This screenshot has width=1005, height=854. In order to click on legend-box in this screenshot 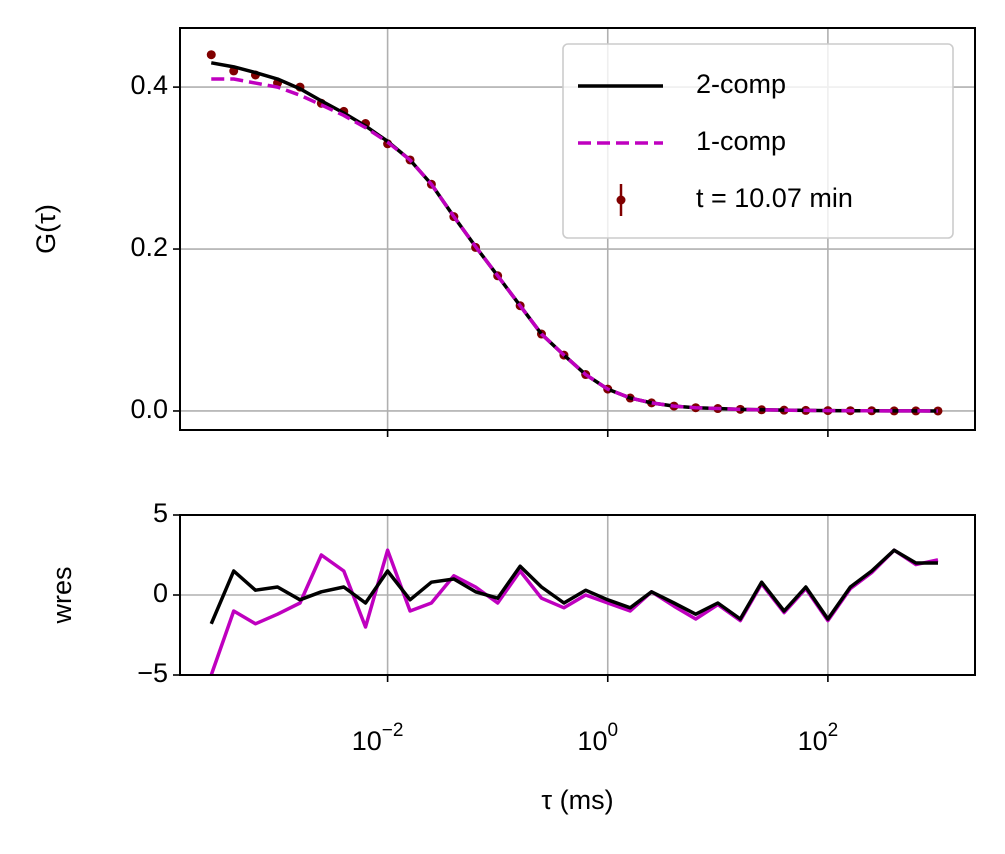, I will do `click(758, 141)`.